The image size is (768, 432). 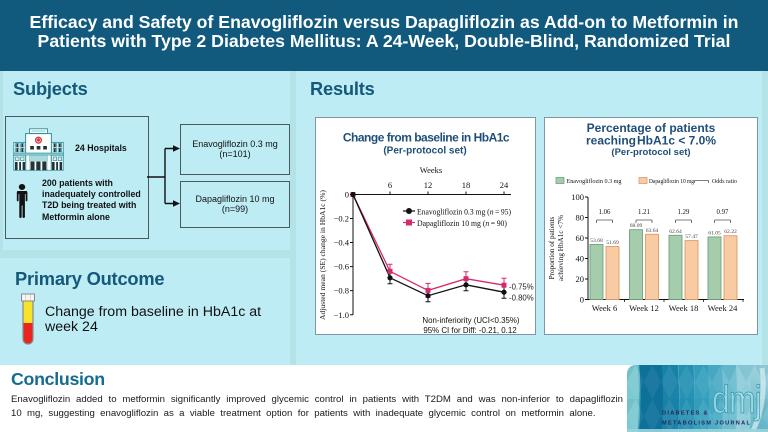 I want to click on svg-text: −1.0, so click(x=341, y=315).